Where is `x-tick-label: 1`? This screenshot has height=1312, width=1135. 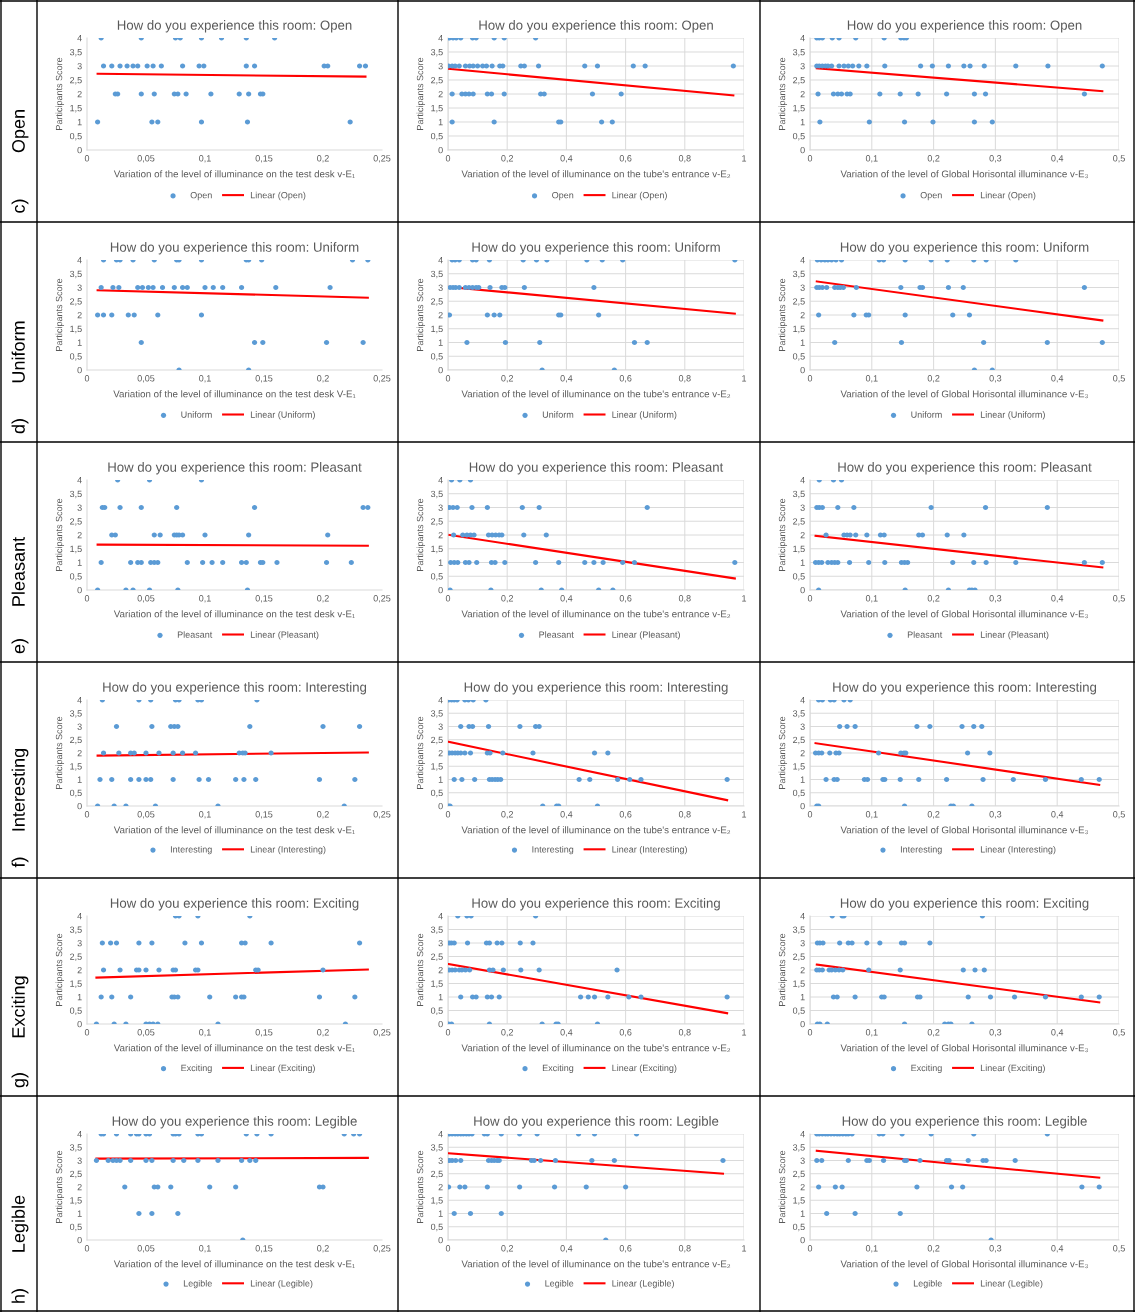
x-tick-label: 1 is located at coordinates (744, 158).